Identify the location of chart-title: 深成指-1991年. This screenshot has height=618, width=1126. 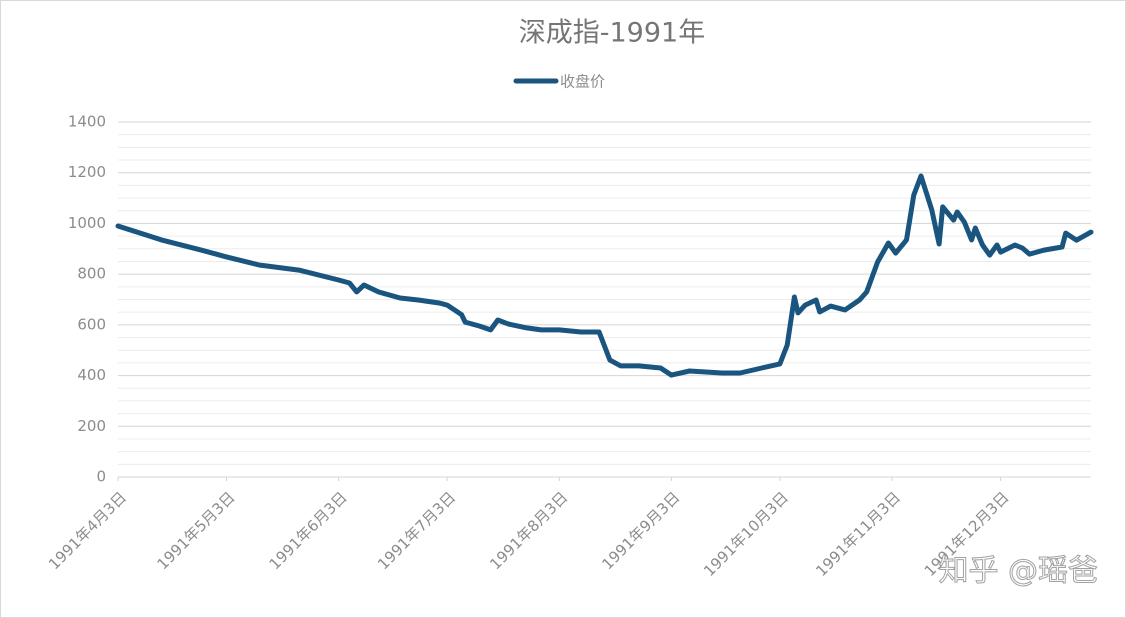
(612, 33).